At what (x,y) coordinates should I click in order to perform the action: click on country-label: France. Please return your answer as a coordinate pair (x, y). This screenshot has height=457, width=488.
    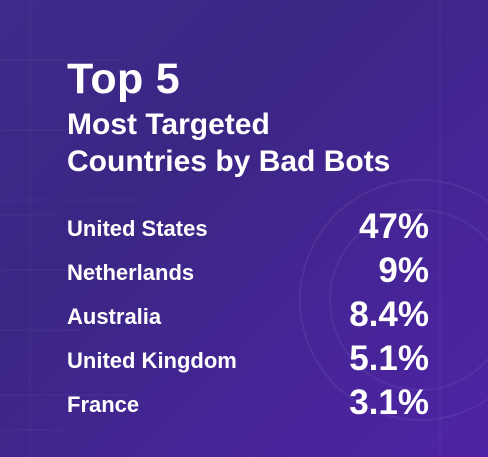
    Looking at the image, I should click on (103, 404).